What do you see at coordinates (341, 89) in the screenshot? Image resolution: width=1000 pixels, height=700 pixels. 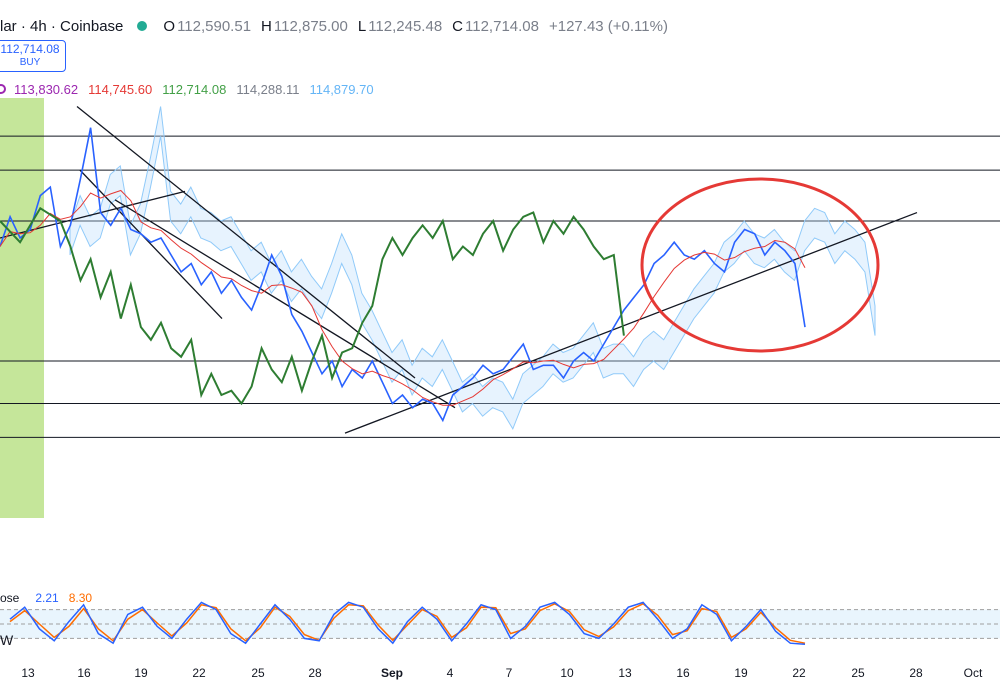 I see `ichimoku-value: 114,879.70` at bounding box center [341, 89].